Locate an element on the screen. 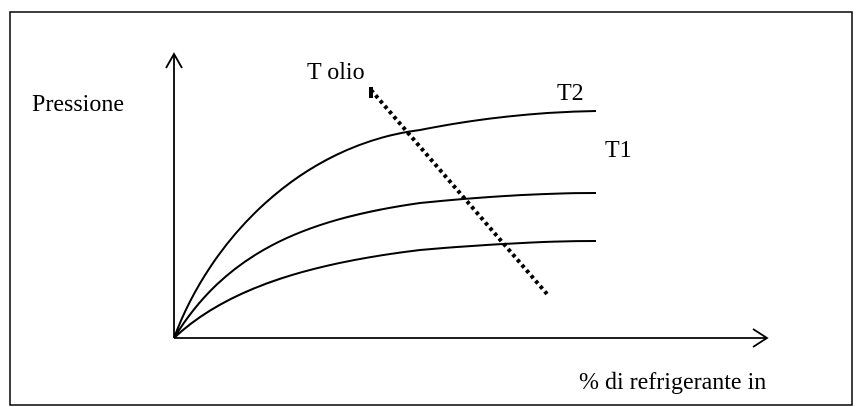 This screenshot has height=407, width=864. y-axis-label: Pressione is located at coordinates (78, 104).